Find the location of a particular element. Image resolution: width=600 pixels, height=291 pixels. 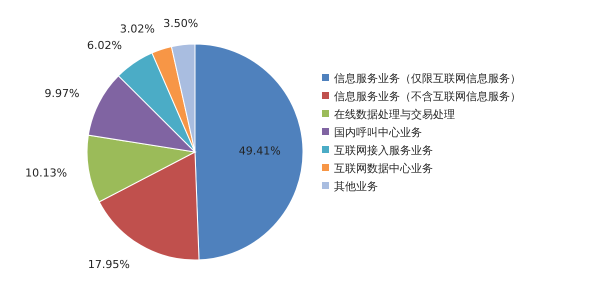

data-label: 6.02% is located at coordinates (104, 45).